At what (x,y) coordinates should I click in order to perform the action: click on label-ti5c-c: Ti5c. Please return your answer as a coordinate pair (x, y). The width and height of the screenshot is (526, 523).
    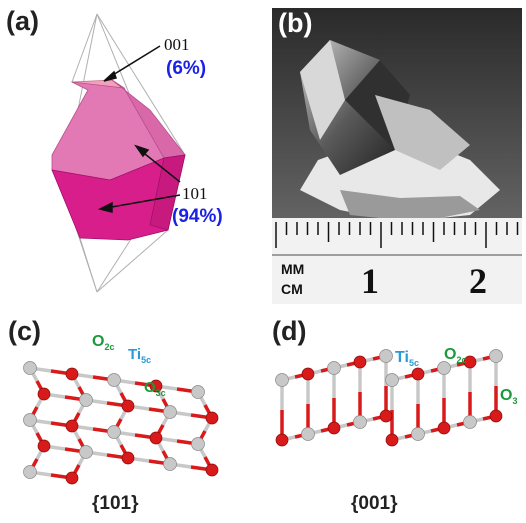
    Looking at the image, I should click on (140, 355).